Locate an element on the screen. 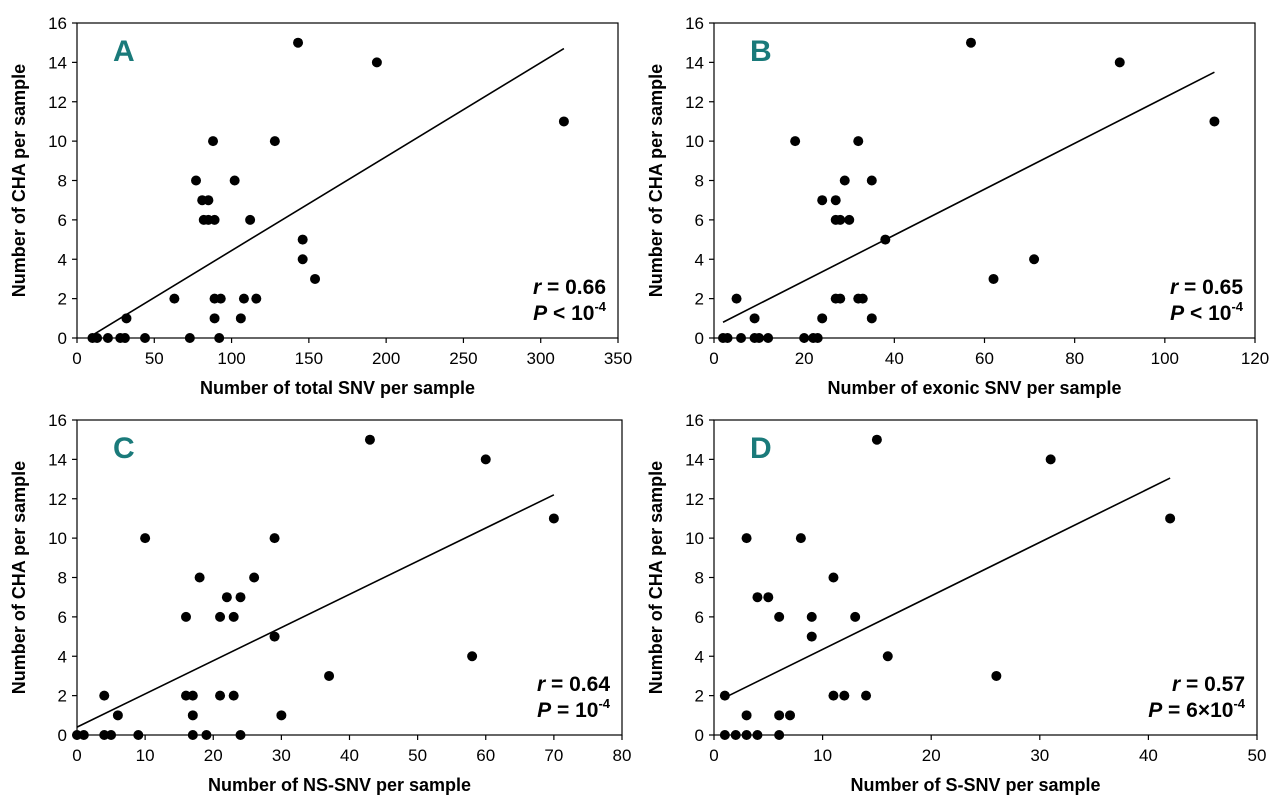  p-number: = 10 is located at coordinates (574, 710).